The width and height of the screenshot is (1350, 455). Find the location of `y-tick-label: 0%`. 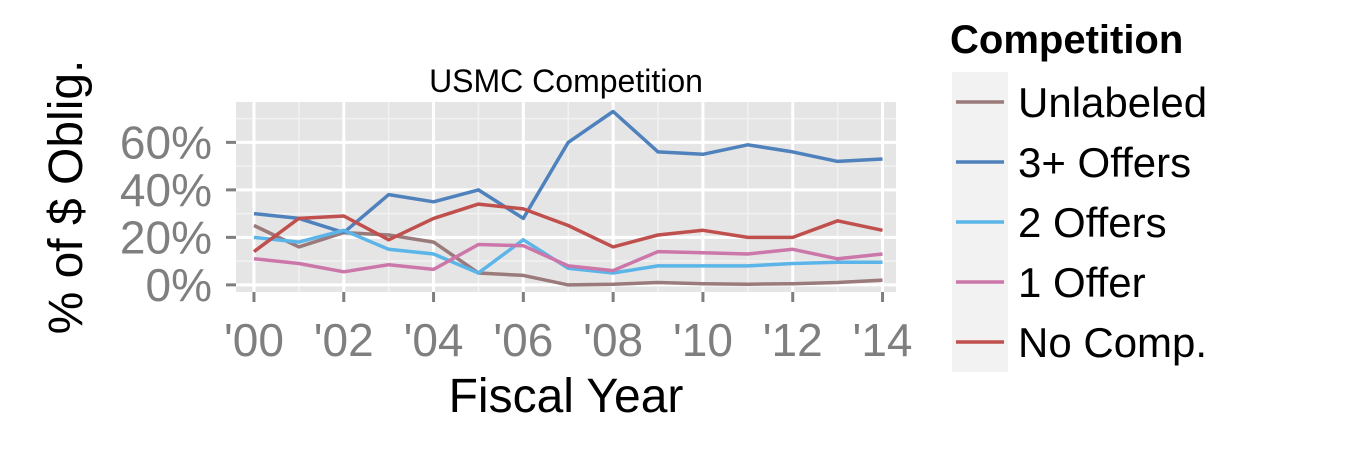

y-tick-label: 0% is located at coordinates (179, 285).